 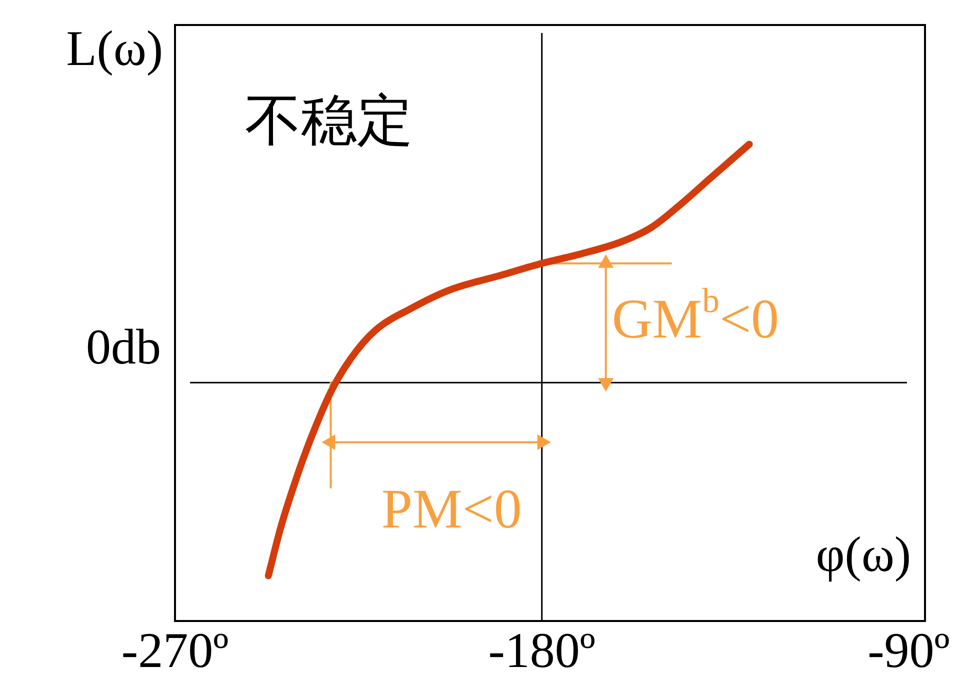 I want to click on x-tick-label: -270º, so click(x=175, y=650).